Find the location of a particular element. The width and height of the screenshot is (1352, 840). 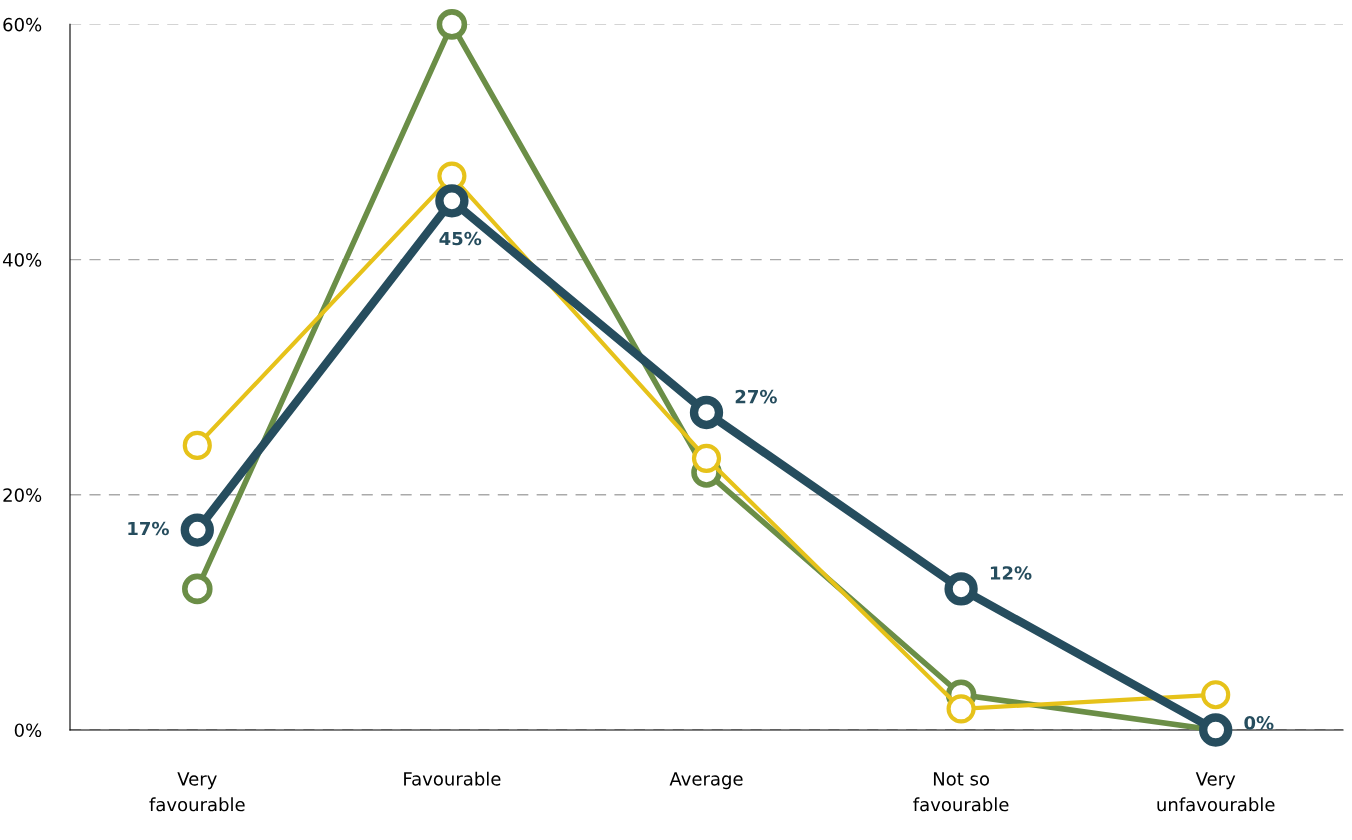

data-label: 0% is located at coordinates (1259, 723).